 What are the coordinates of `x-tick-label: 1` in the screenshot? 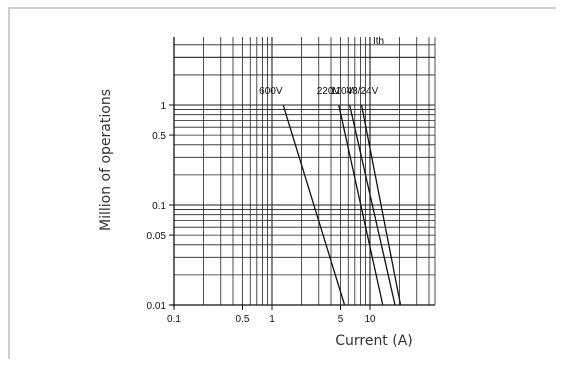 It's located at (272, 319).